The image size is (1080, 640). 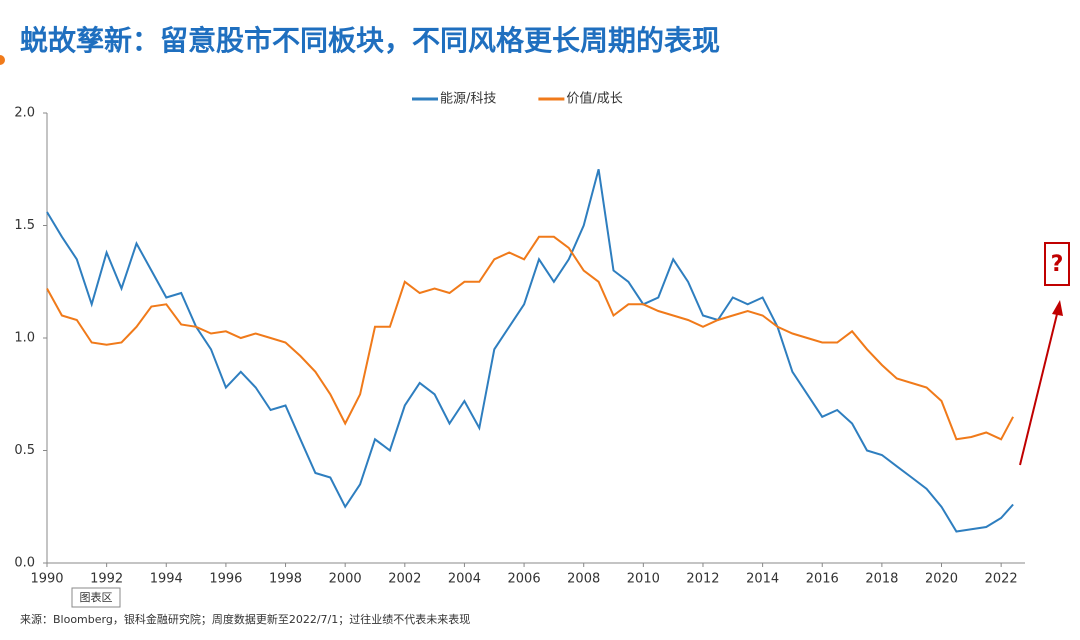 I want to click on x-tick-label: 1990, so click(x=46, y=579).